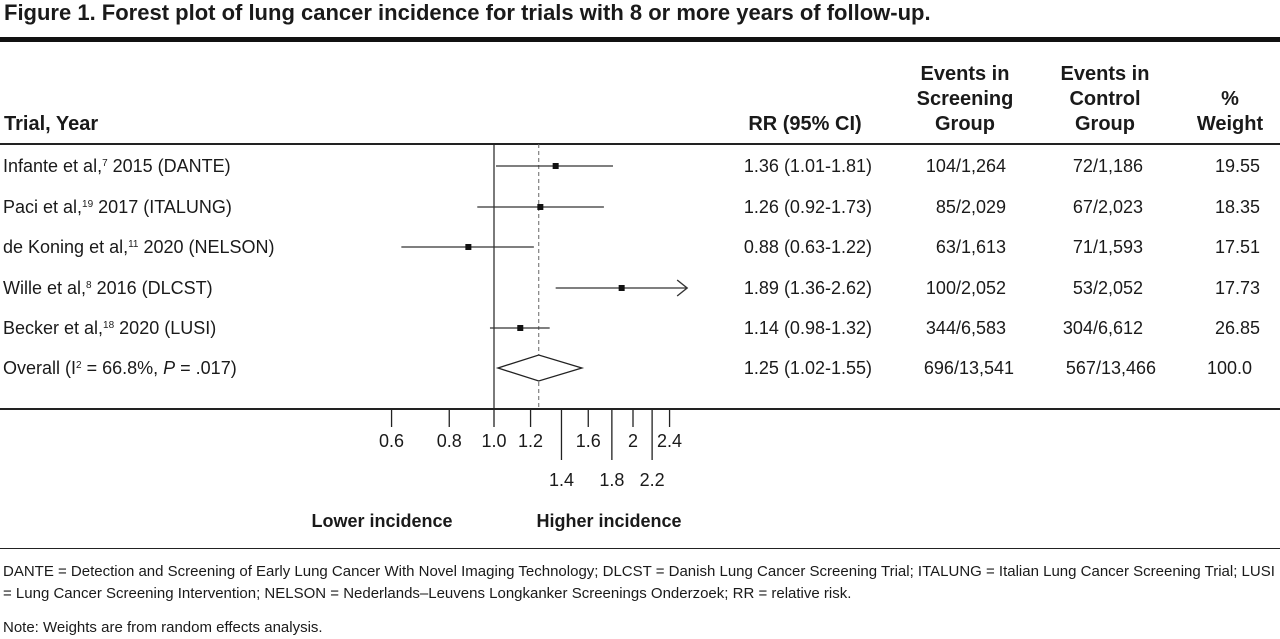 Image resolution: width=1280 pixels, height=639 pixels. I want to click on trial-label: Infante et al,7 2015 (DANTE), so click(117, 166).